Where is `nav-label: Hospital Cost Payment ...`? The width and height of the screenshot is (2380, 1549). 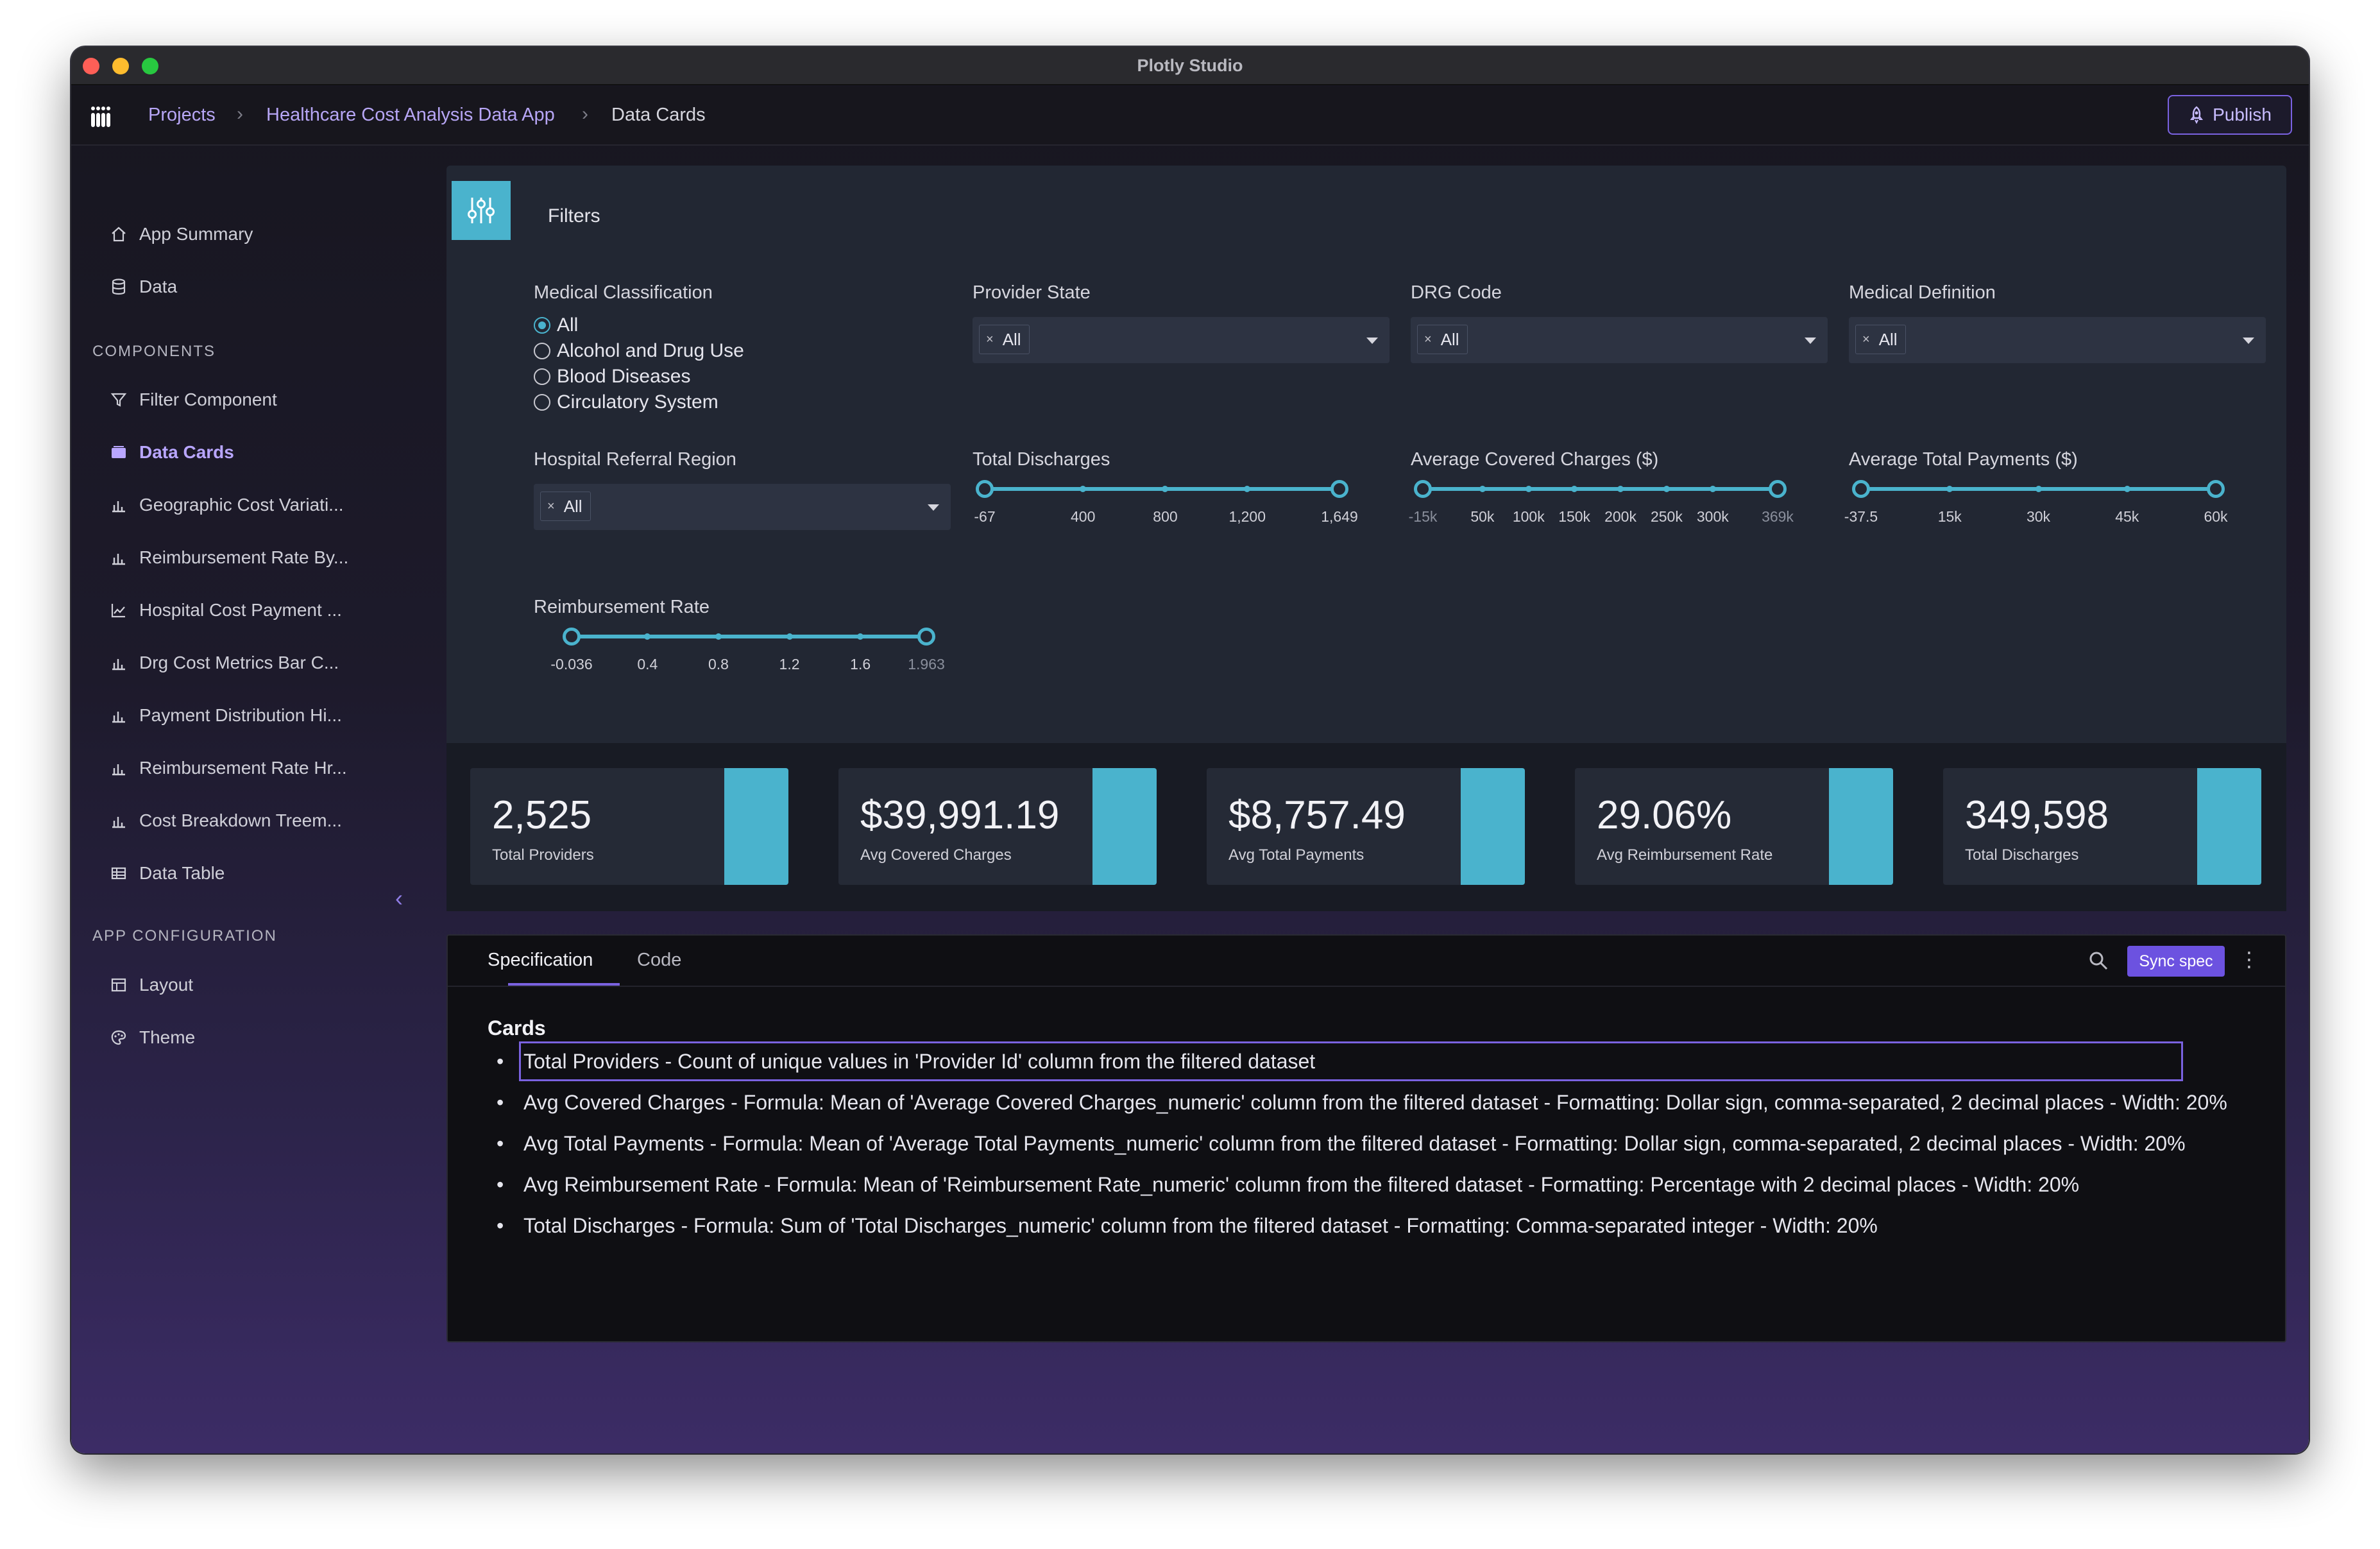 nav-label: Hospital Cost Payment ... is located at coordinates (240, 610).